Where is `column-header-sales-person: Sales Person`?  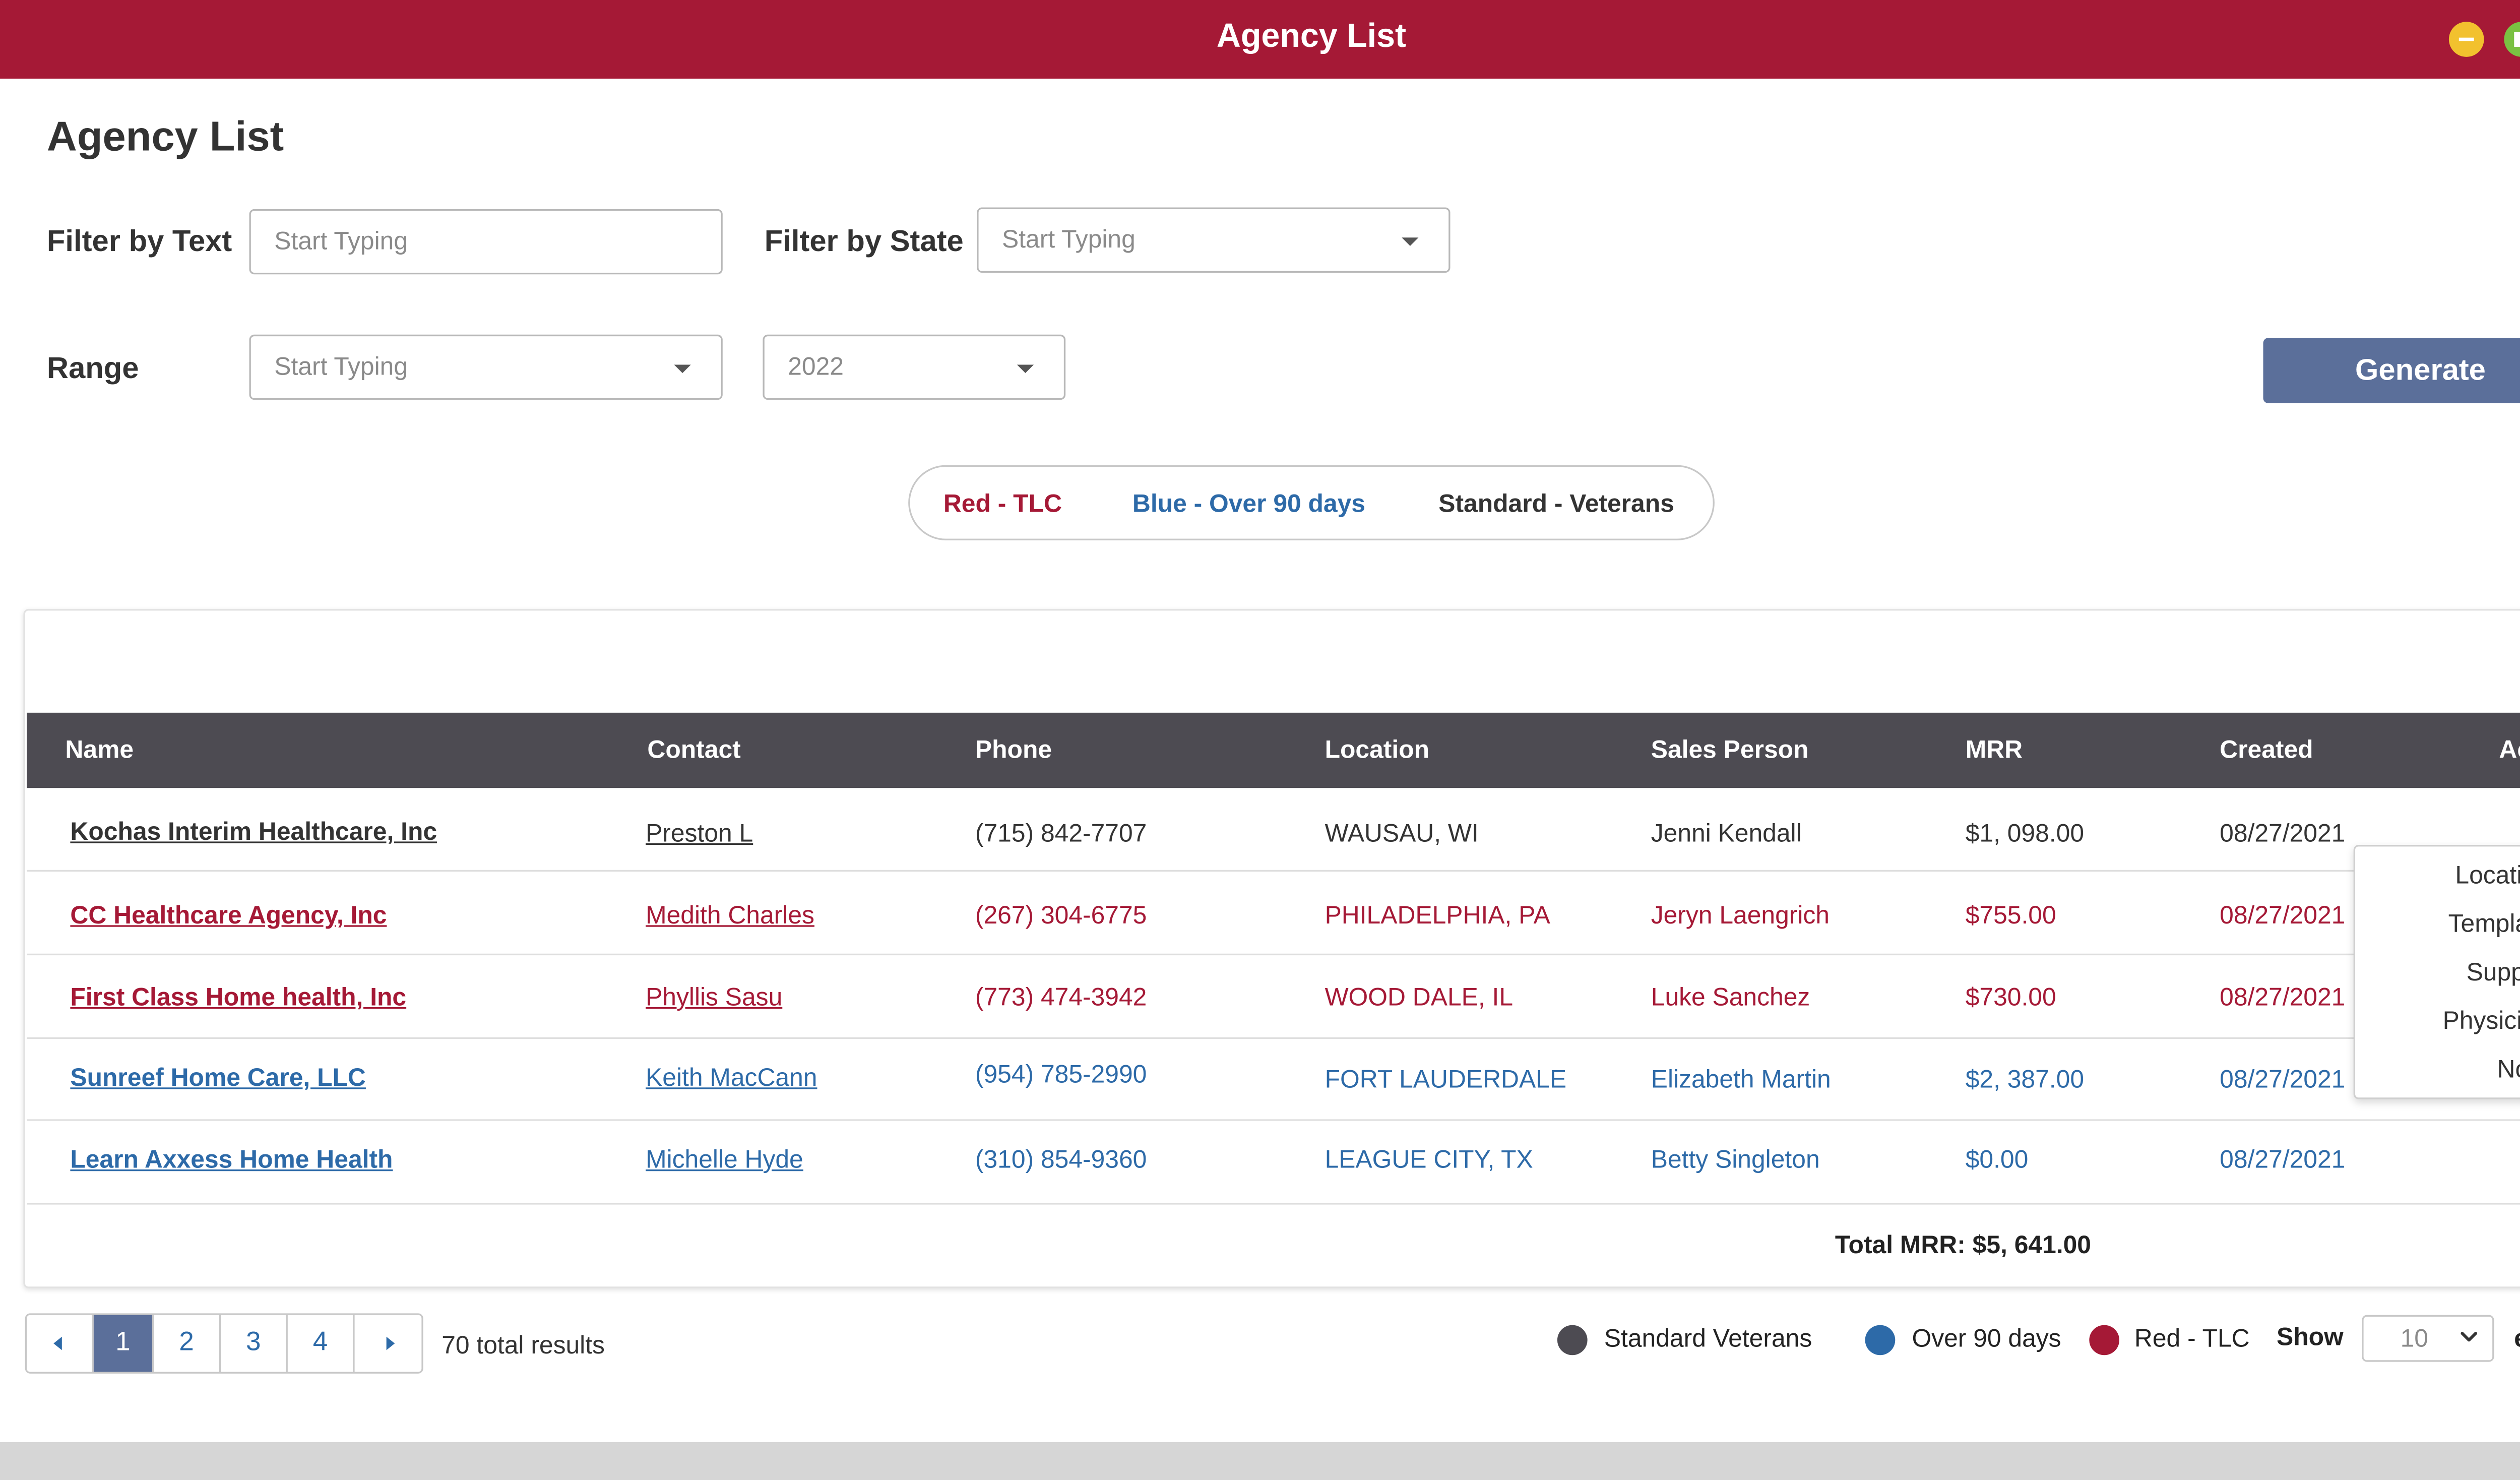 column-header-sales-person: Sales Person is located at coordinates (1730, 750).